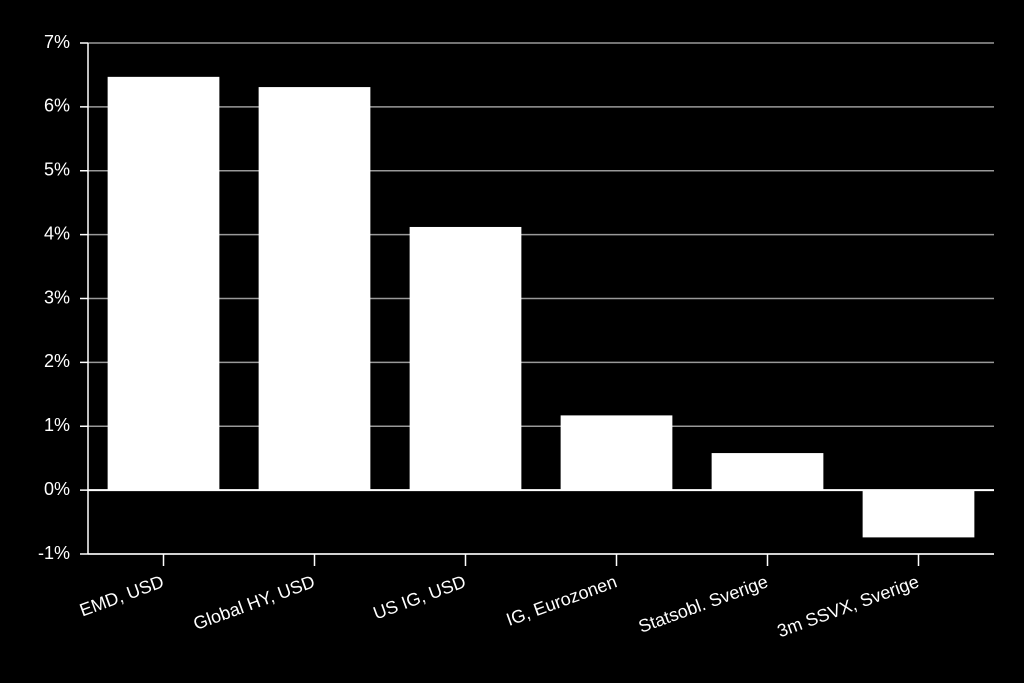 This screenshot has width=1024, height=683. I want to click on x-tick-label: IG, Eurozonen, so click(562, 600).